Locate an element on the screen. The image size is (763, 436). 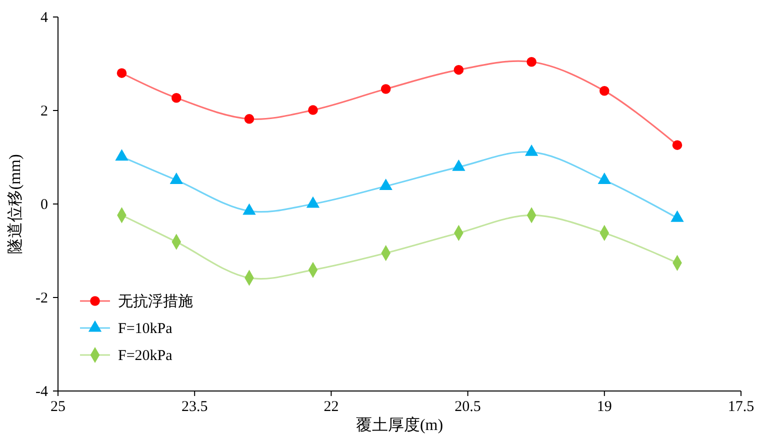
y-tick-label: 4 is located at coordinates (44, 18).